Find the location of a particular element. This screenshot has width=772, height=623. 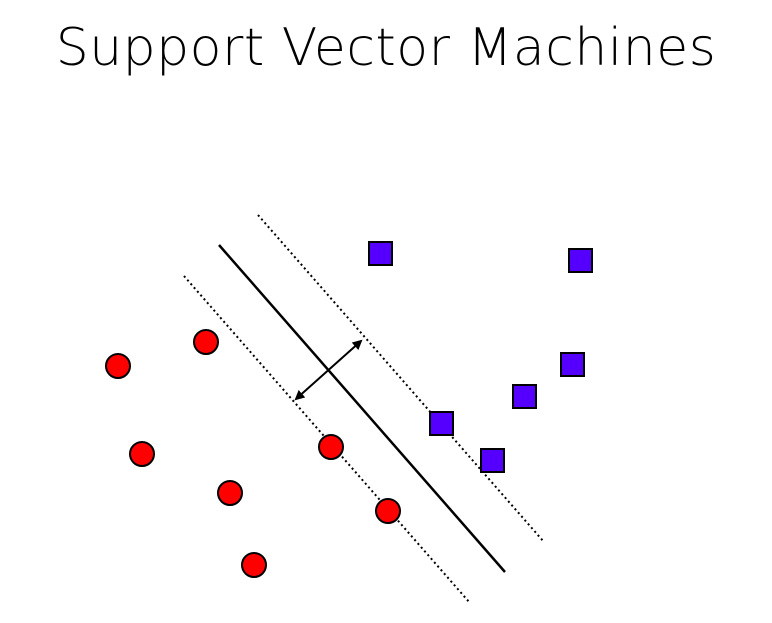

class-b-points is located at coordinates (480, 357).